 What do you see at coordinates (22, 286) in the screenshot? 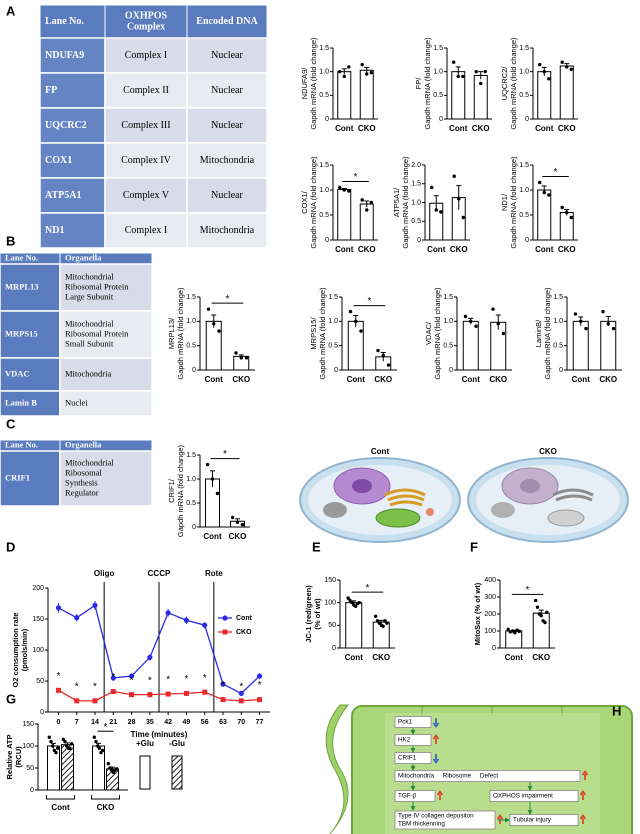
I see `lane-name: MRPL13` at bounding box center [22, 286].